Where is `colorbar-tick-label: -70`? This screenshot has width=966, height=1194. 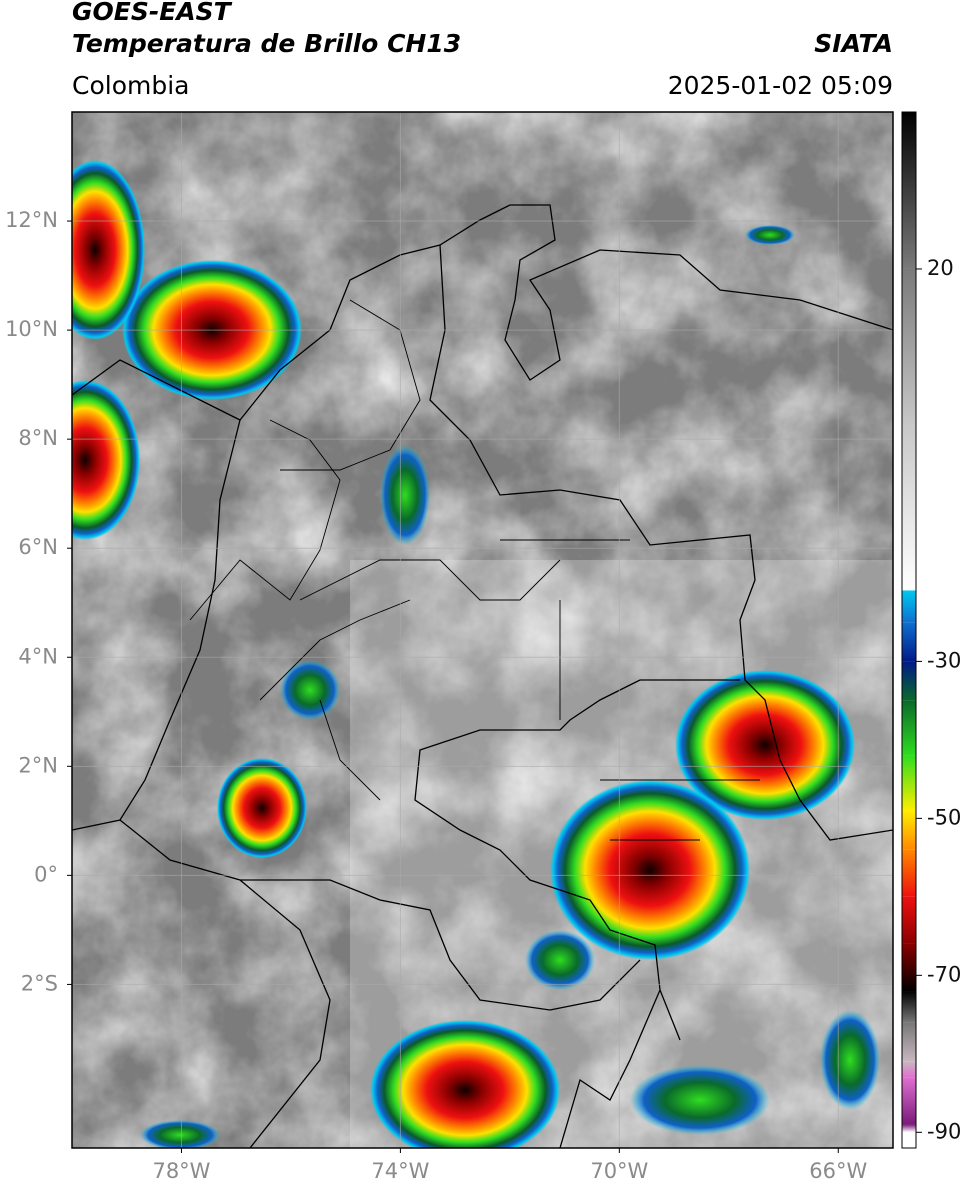
colorbar-tick-label: -70 is located at coordinates (944, 974).